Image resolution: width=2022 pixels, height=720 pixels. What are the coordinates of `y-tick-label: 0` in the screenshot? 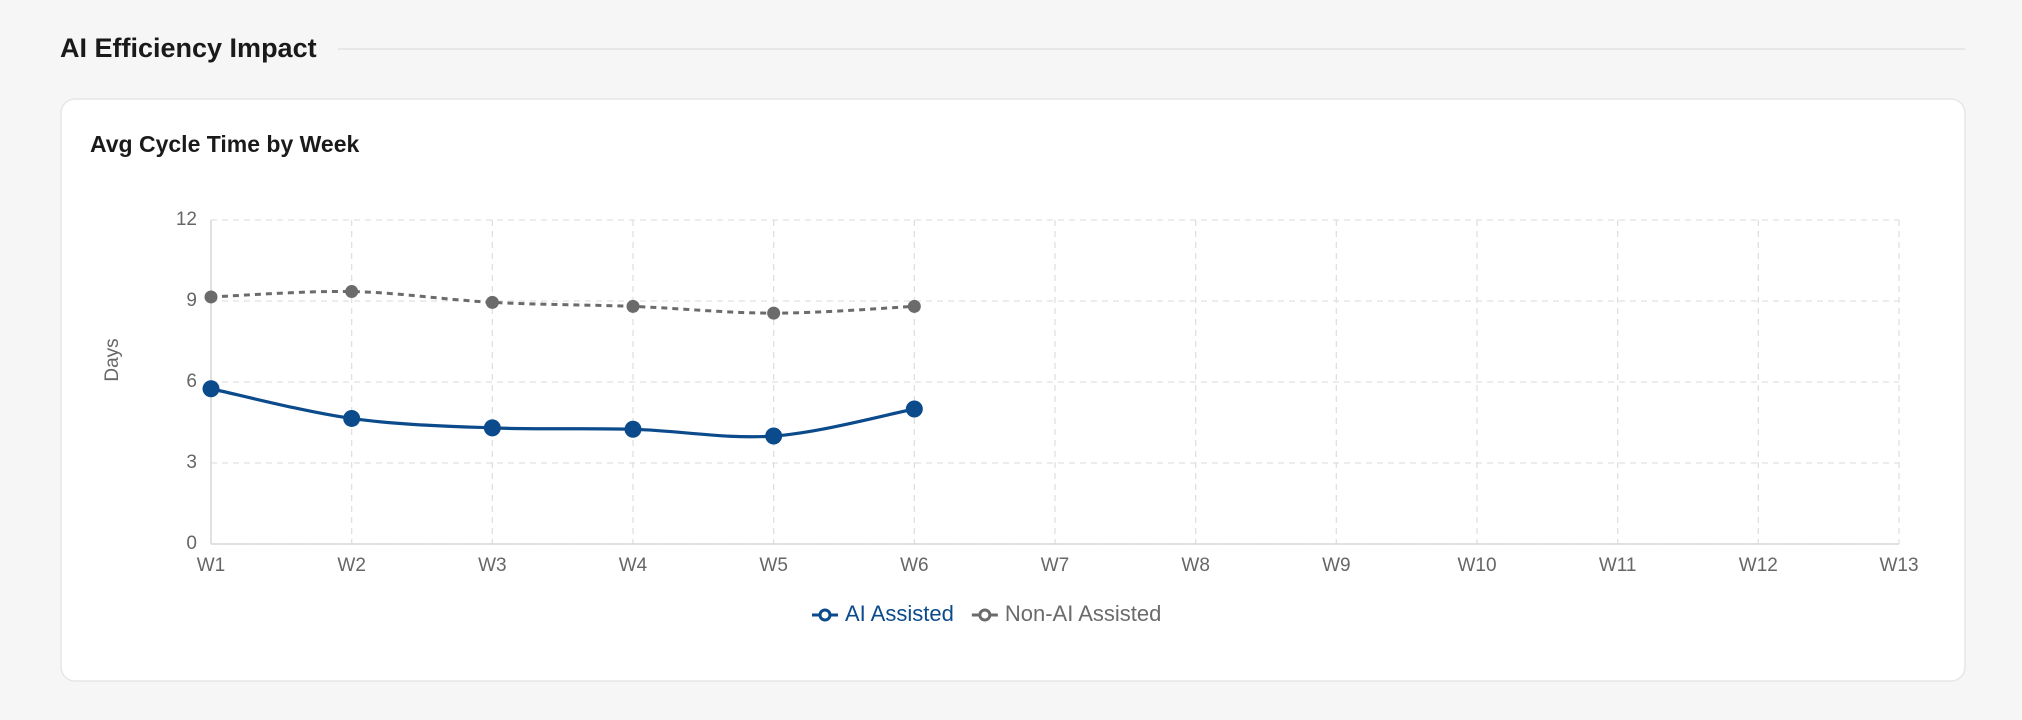 It's located at (191, 543).